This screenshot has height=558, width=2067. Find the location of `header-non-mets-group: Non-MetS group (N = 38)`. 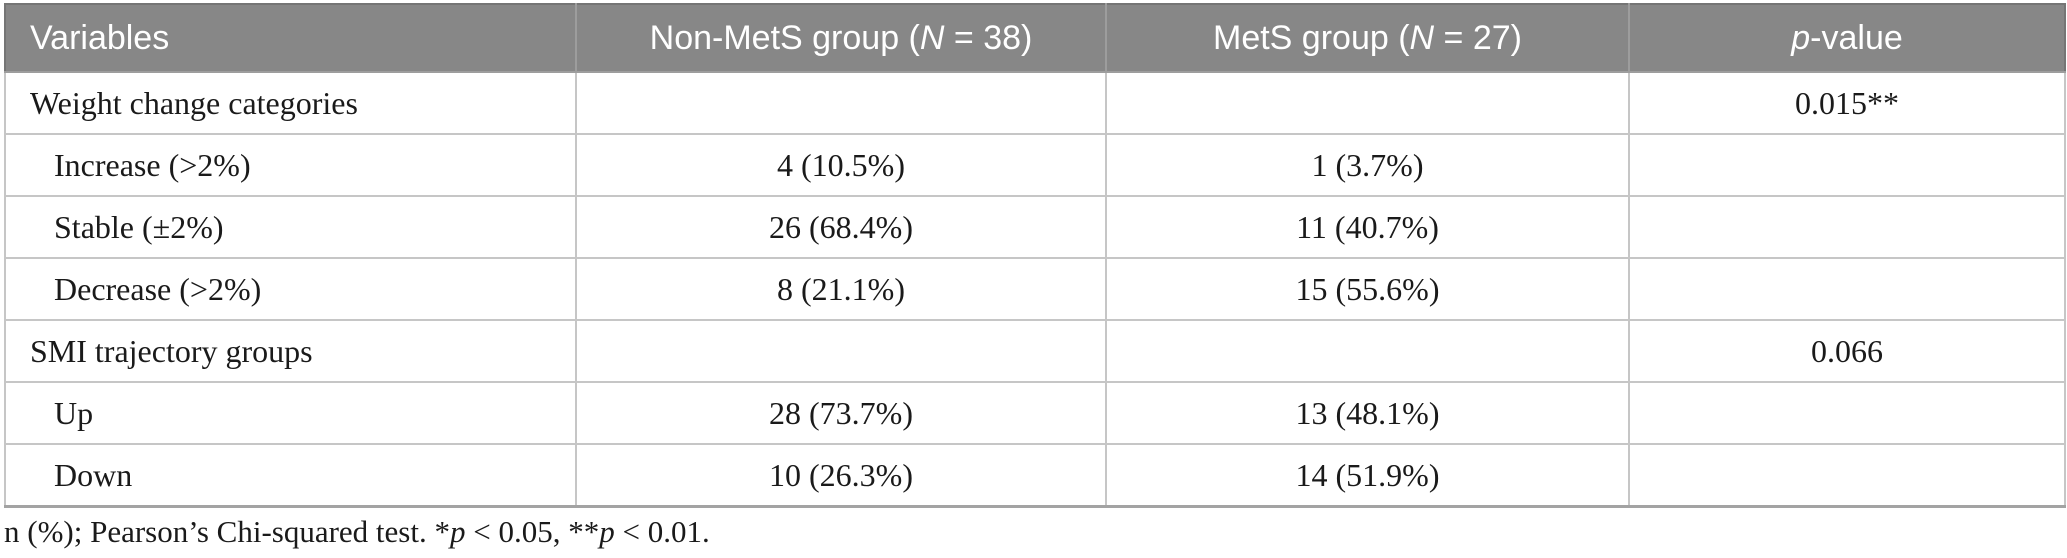

header-non-mets-group: Non-MetS group (N = 38) is located at coordinates (841, 38).